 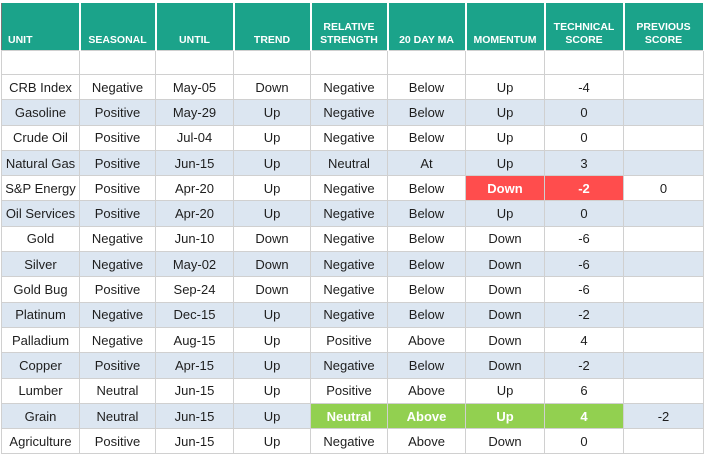 I want to click on column-header: 20 DAY MA, so click(x=427, y=27).